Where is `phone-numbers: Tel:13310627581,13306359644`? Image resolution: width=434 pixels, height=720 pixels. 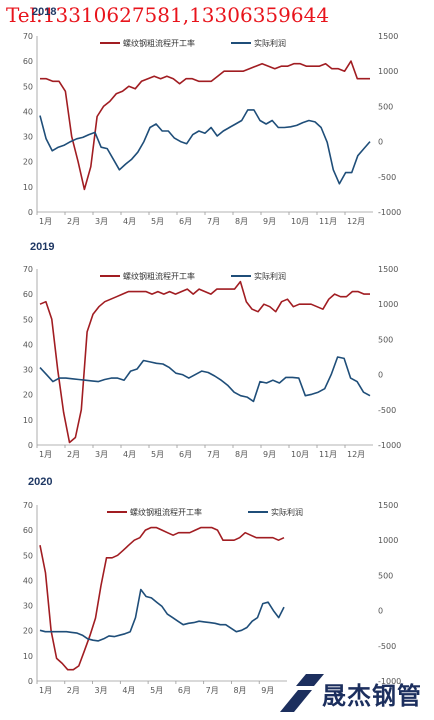 phone-numbers: Tel:13310627581,13306359644 is located at coordinates (168, 15).